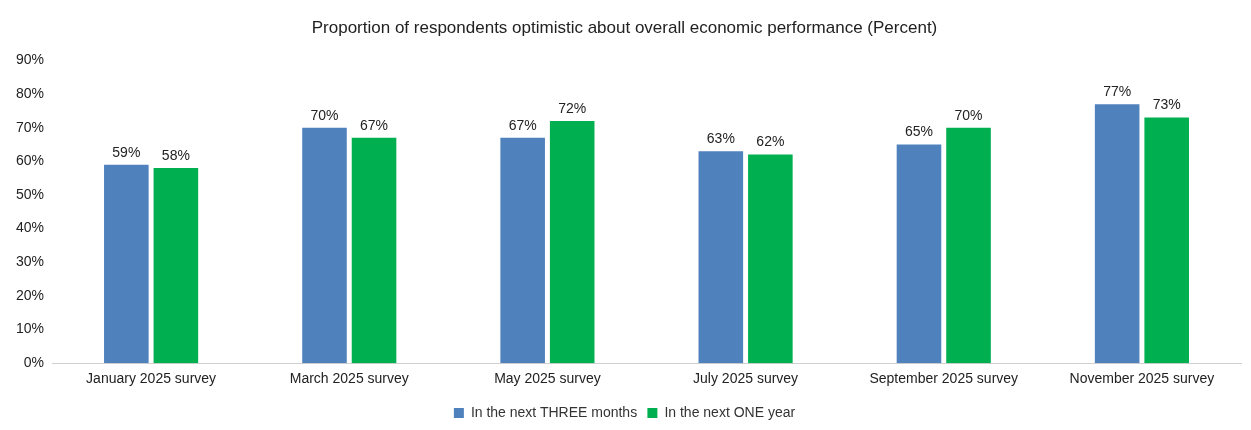  Describe the element at coordinates (30, 59) in the screenshot. I see `y-tick-label: 90%` at that location.